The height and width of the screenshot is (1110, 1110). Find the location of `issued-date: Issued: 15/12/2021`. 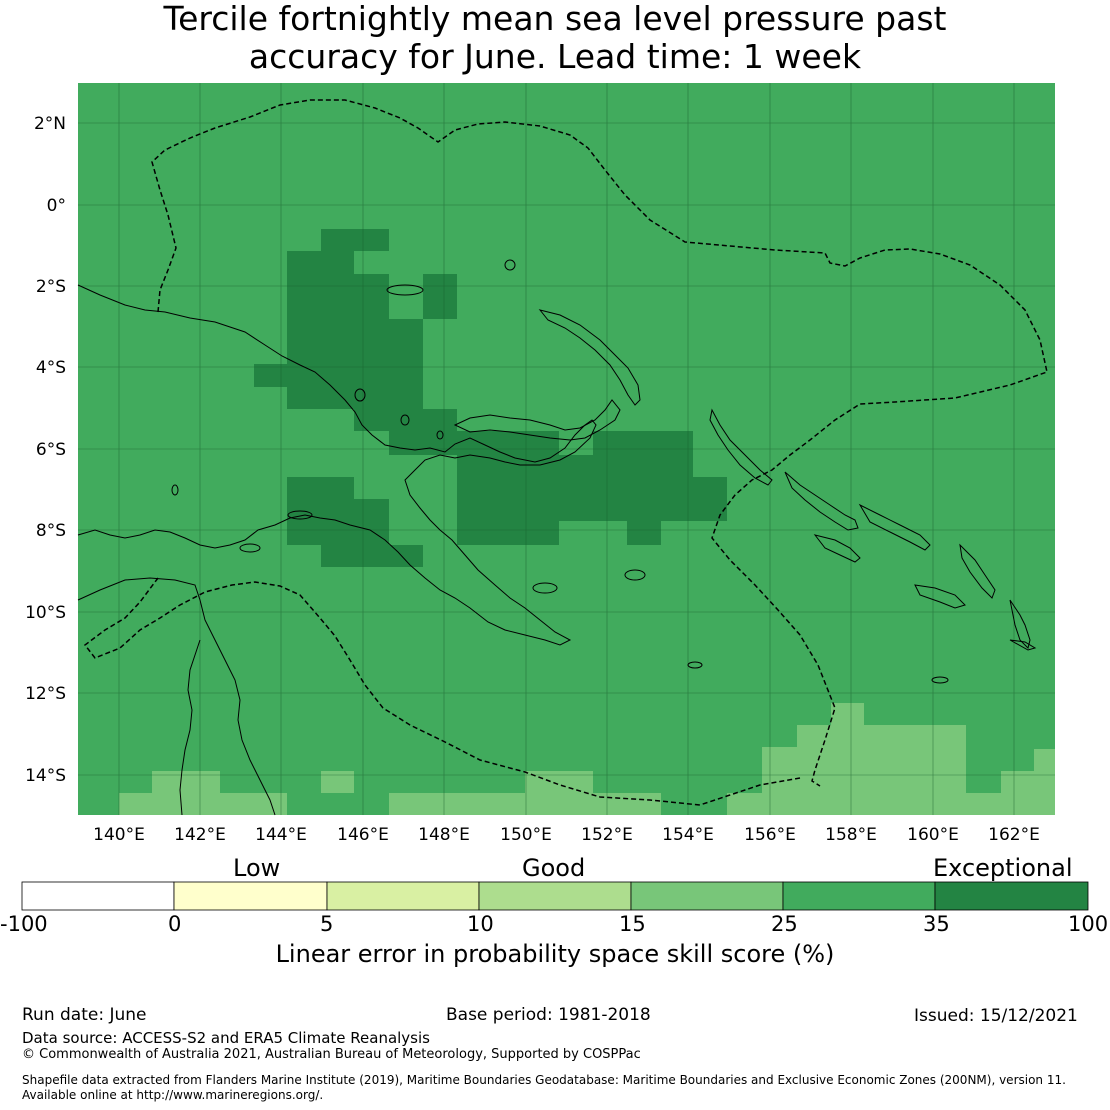

issued-date: Issued: 15/12/2021 is located at coordinates (996, 1016).